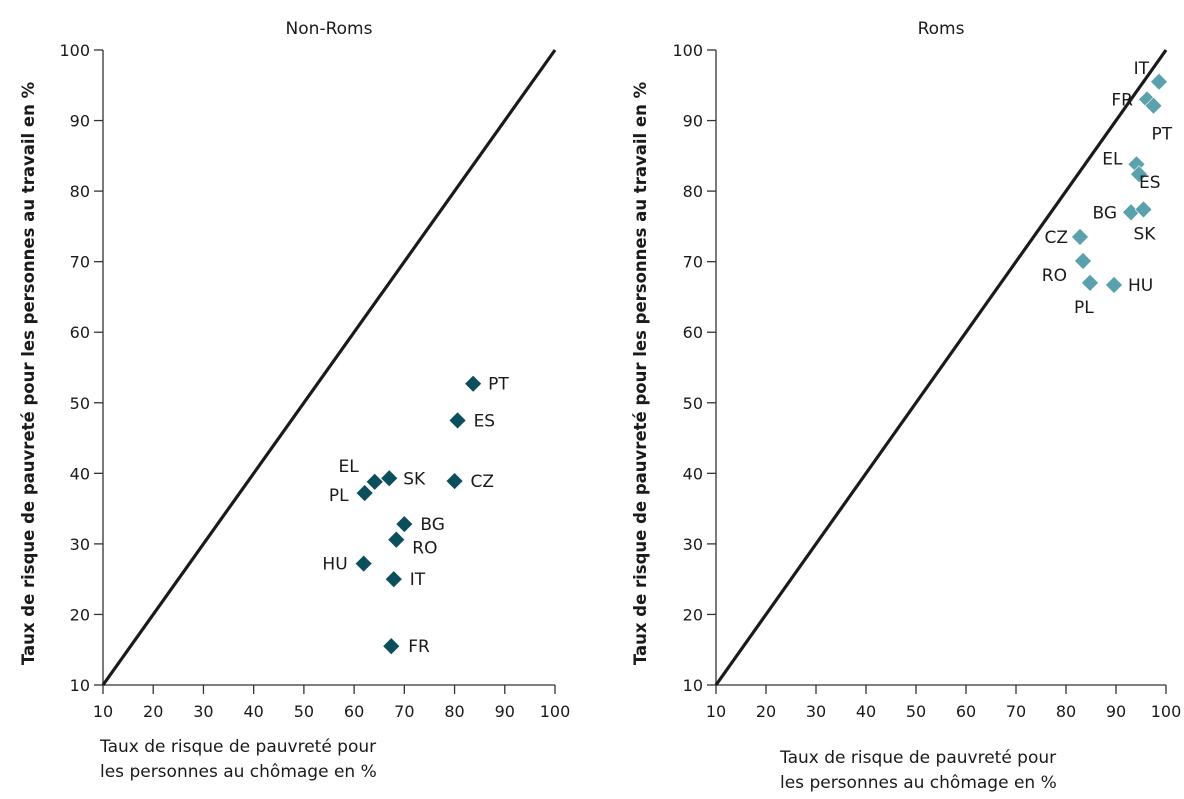 The image size is (1184, 799). Describe the element at coordinates (374, 481) in the screenshot. I see `data-point-el` at that location.